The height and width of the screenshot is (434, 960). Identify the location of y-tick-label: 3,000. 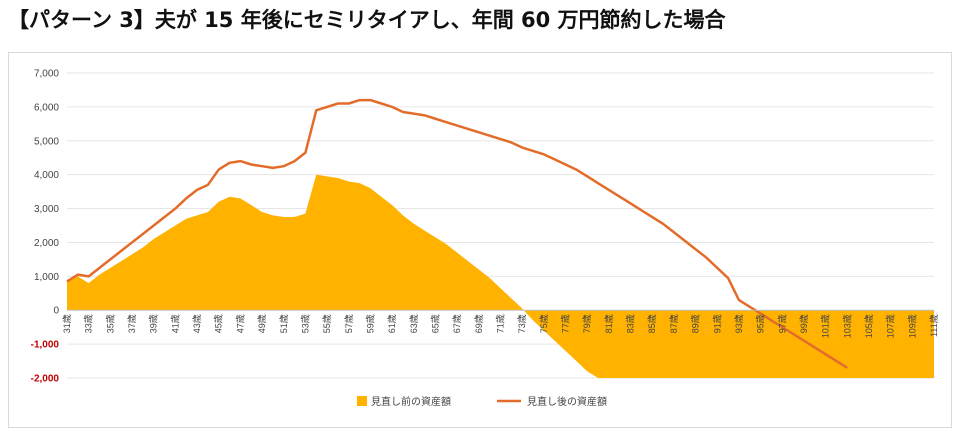
(46, 209).